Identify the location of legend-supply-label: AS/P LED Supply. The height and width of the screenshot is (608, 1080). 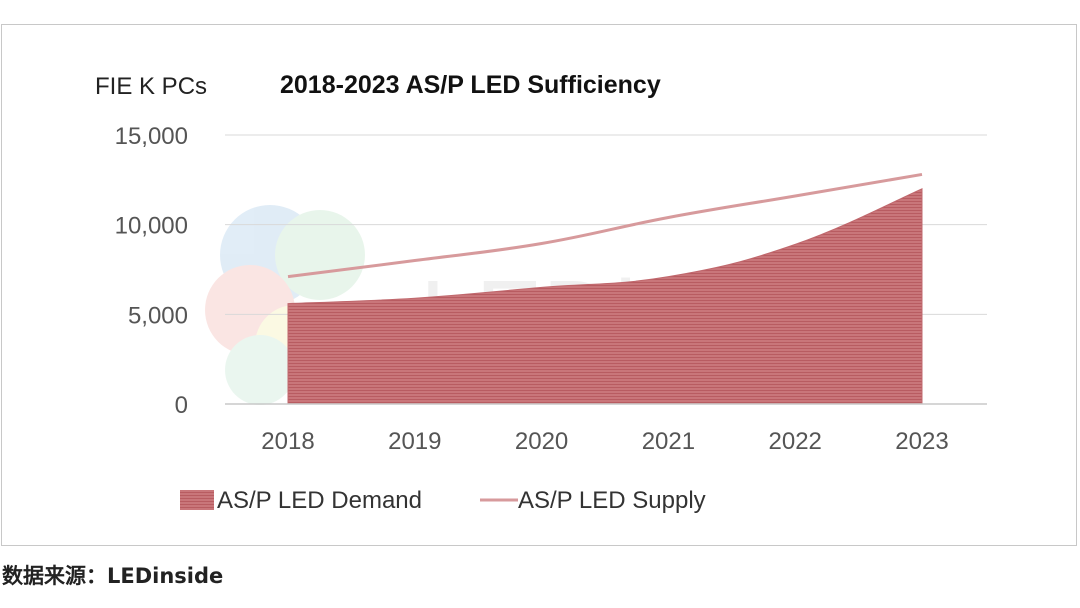
(612, 500).